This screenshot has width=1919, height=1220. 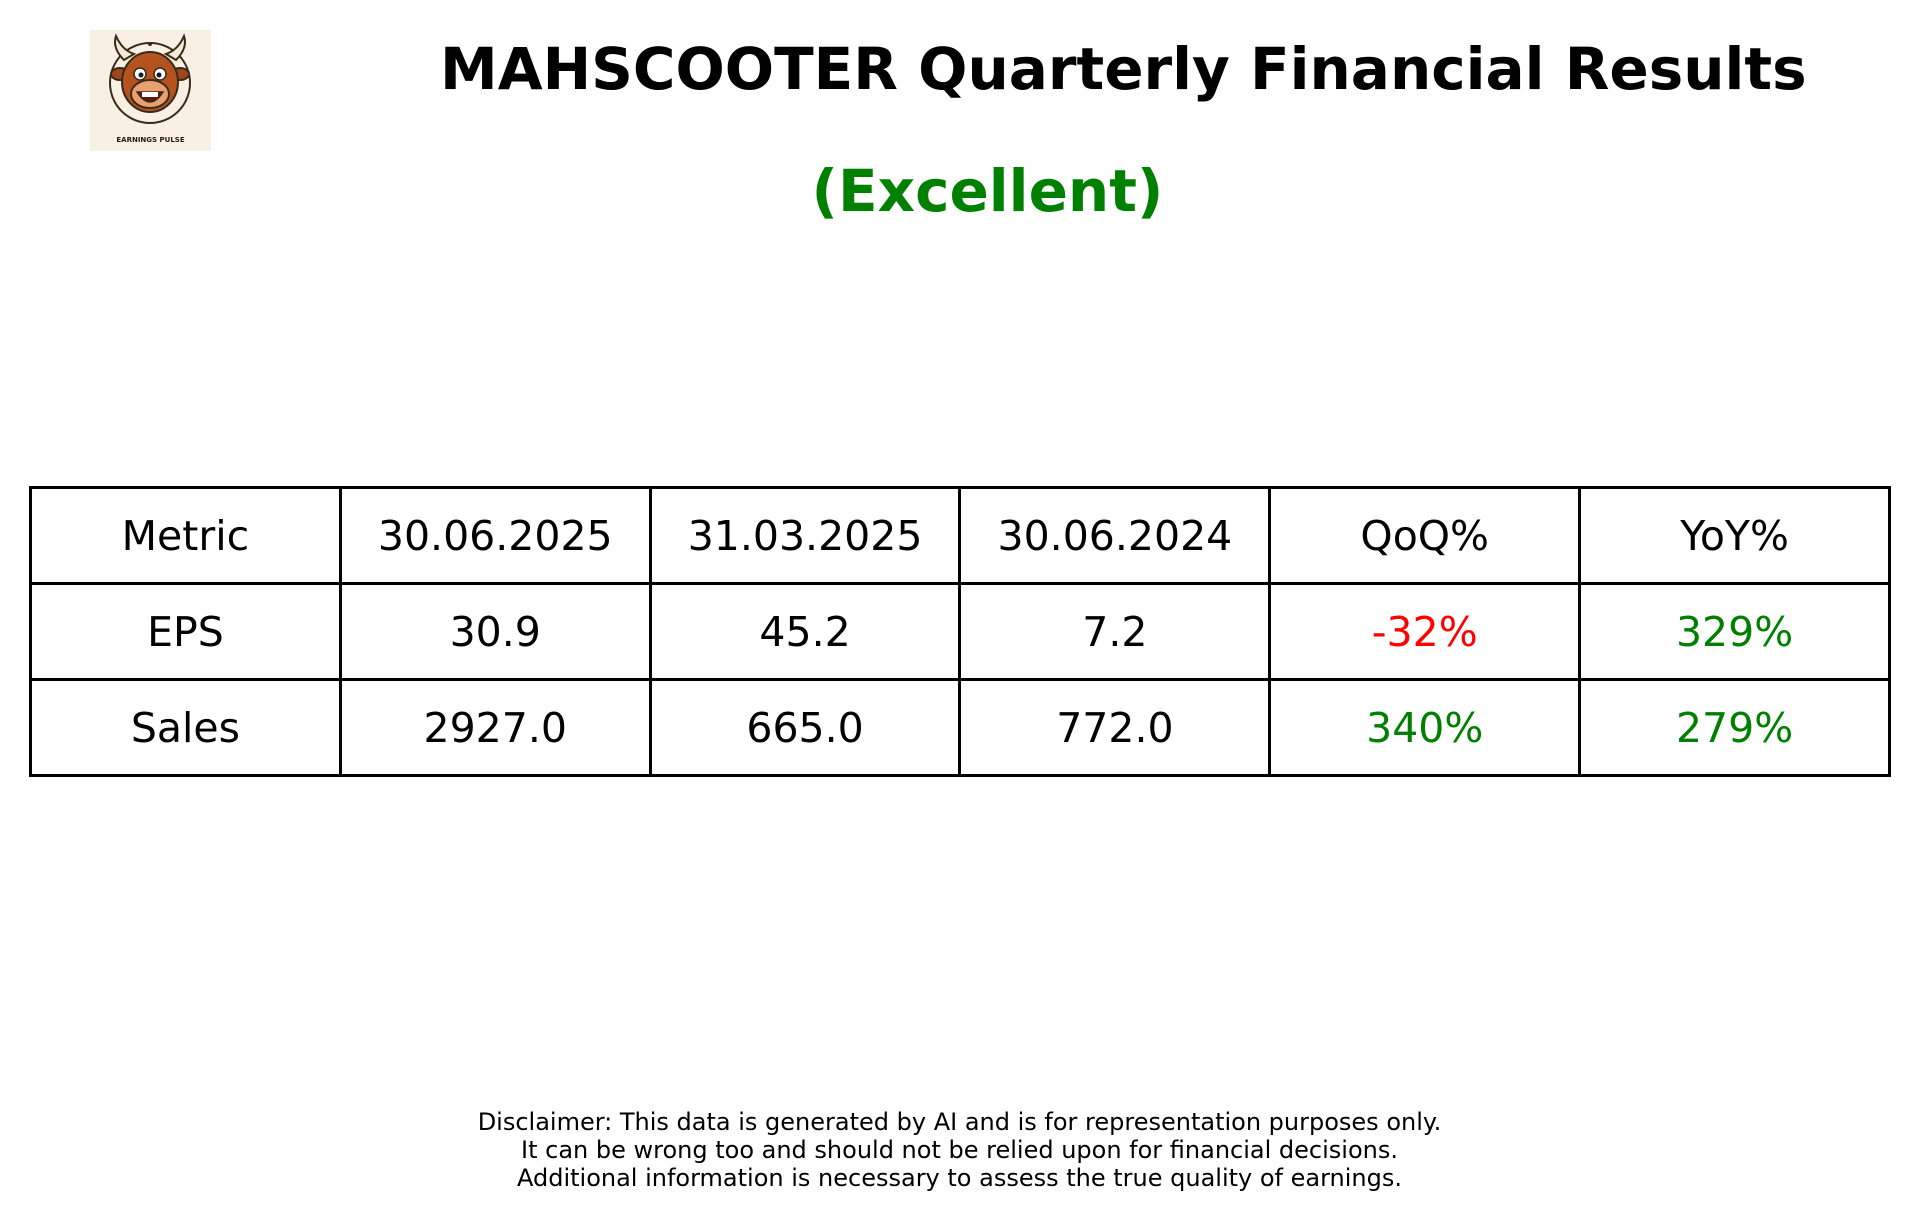 I want to click on logo-graphic, so click(x=150, y=78).